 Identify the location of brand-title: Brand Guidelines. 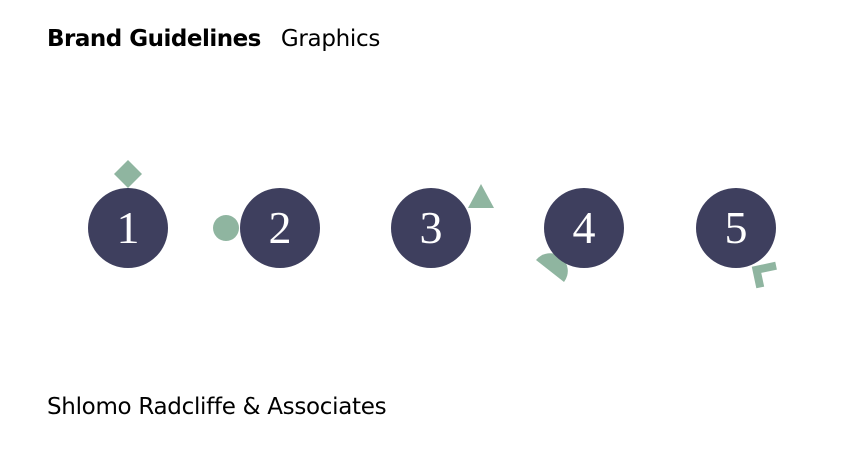
(154, 39).